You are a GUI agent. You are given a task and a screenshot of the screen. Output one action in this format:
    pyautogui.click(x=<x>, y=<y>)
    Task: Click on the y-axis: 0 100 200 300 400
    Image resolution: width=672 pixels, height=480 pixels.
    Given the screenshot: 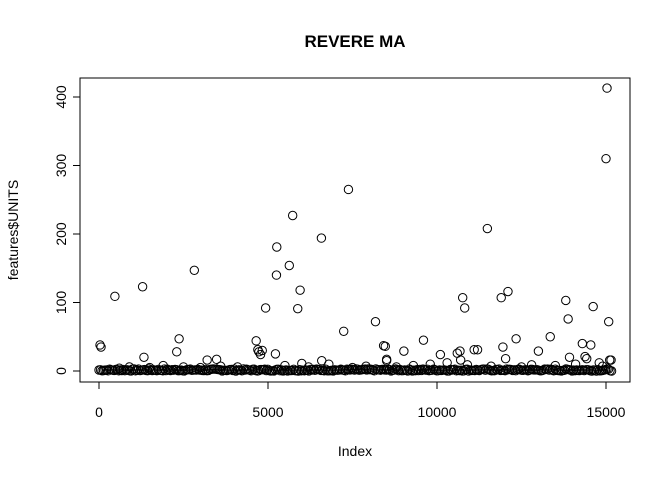 What is the action you would take?
    pyautogui.click(x=67, y=230)
    